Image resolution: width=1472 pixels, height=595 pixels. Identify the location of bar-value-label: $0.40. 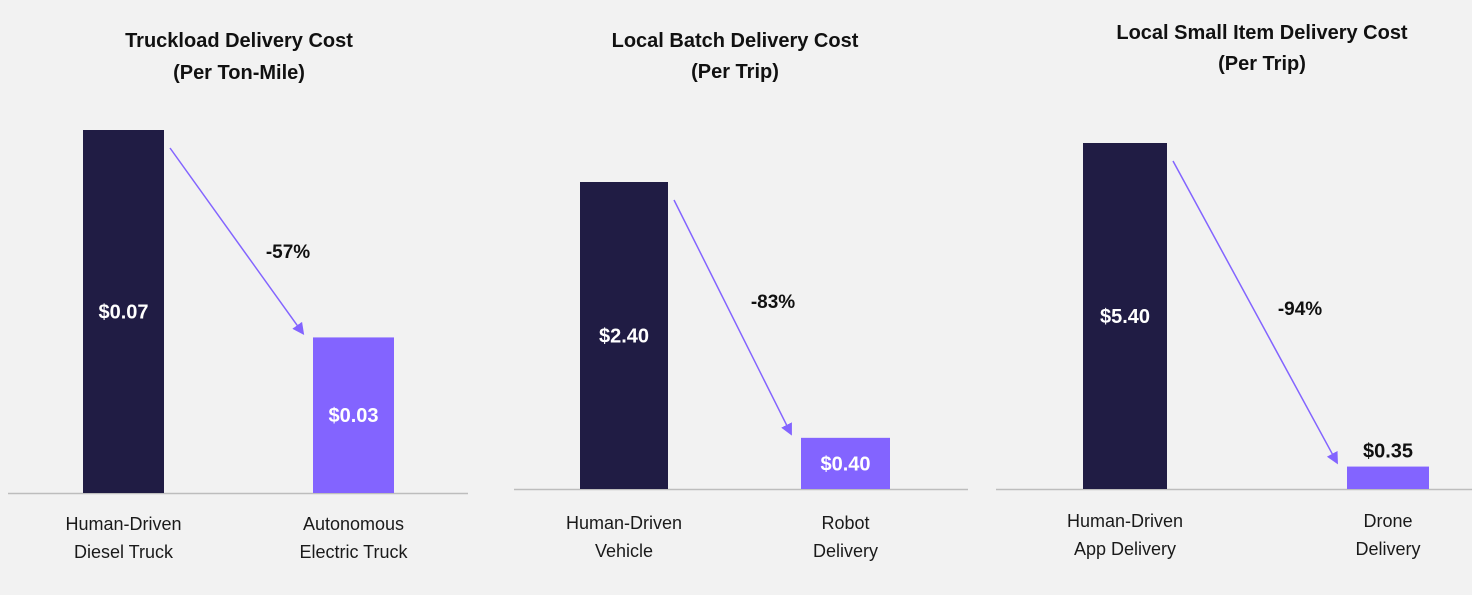
(845, 464).